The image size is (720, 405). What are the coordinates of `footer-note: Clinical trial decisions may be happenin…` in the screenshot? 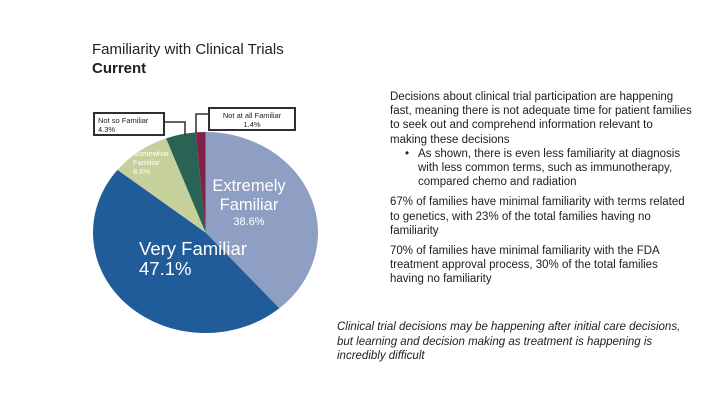 It's located at (509, 342).